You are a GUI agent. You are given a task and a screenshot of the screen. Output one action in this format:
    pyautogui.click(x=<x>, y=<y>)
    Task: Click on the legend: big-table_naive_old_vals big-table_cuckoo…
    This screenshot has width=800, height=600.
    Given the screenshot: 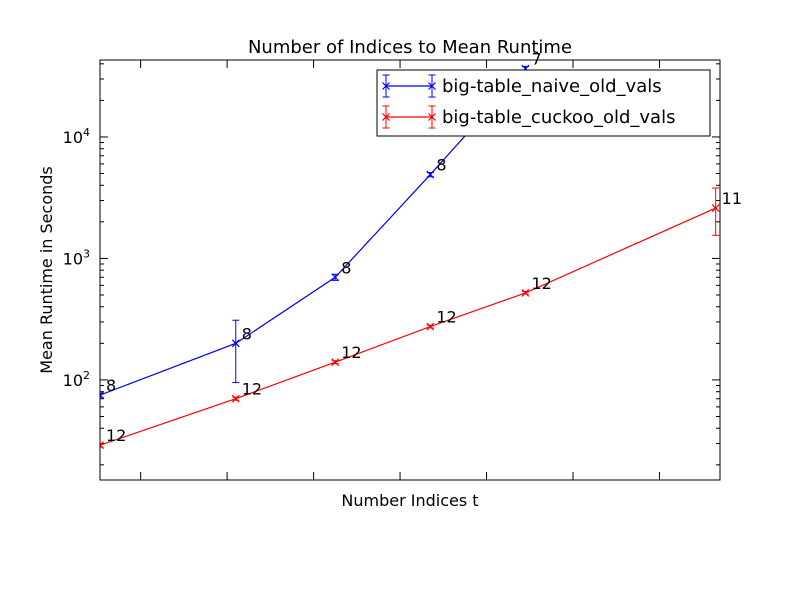 What is the action you would take?
    pyautogui.click(x=543, y=103)
    